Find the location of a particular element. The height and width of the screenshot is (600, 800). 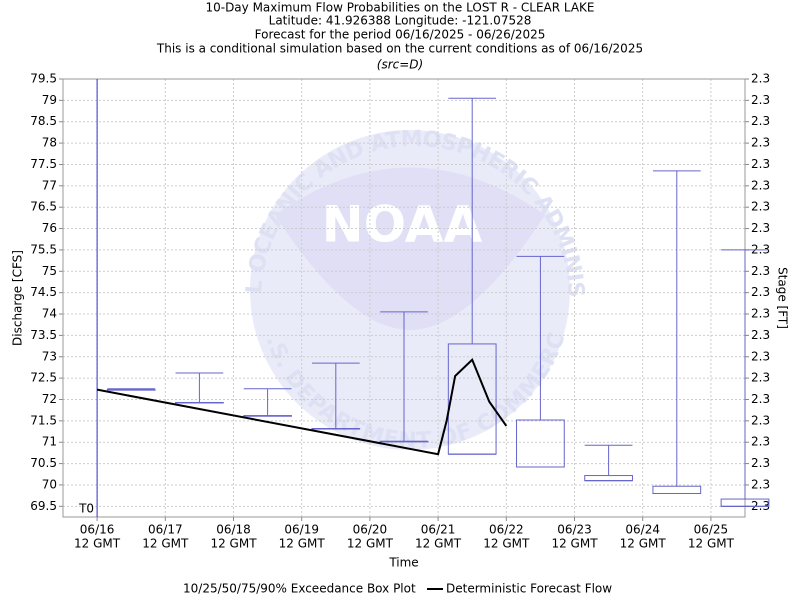

y-tick-label: 71.5 is located at coordinates (43, 420).